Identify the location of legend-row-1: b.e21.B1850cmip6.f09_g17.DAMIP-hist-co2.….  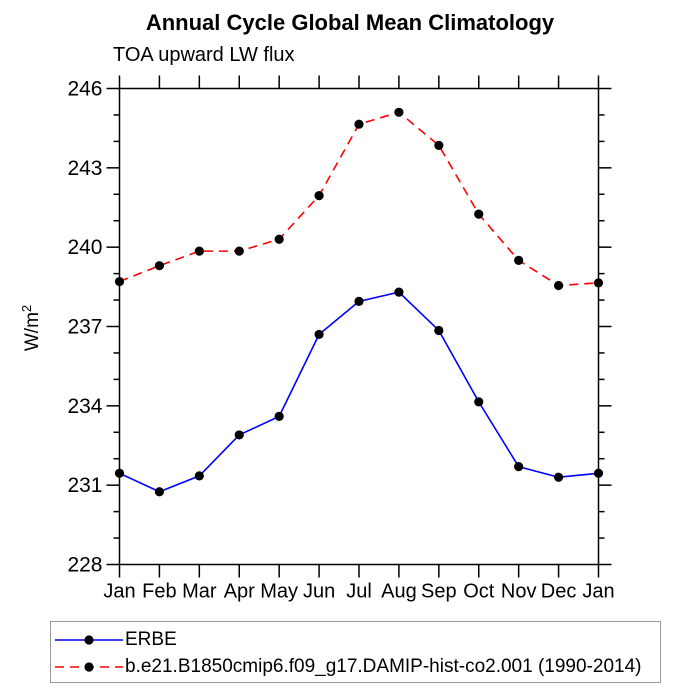
(355, 666).